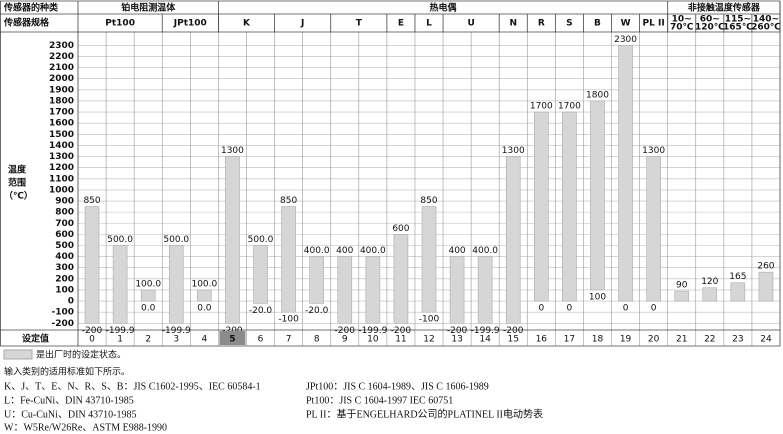 The height and width of the screenshot is (434, 783). What do you see at coordinates (61, 101) in the screenshot?
I see `y-tick-label: 1800` at bounding box center [61, 101].